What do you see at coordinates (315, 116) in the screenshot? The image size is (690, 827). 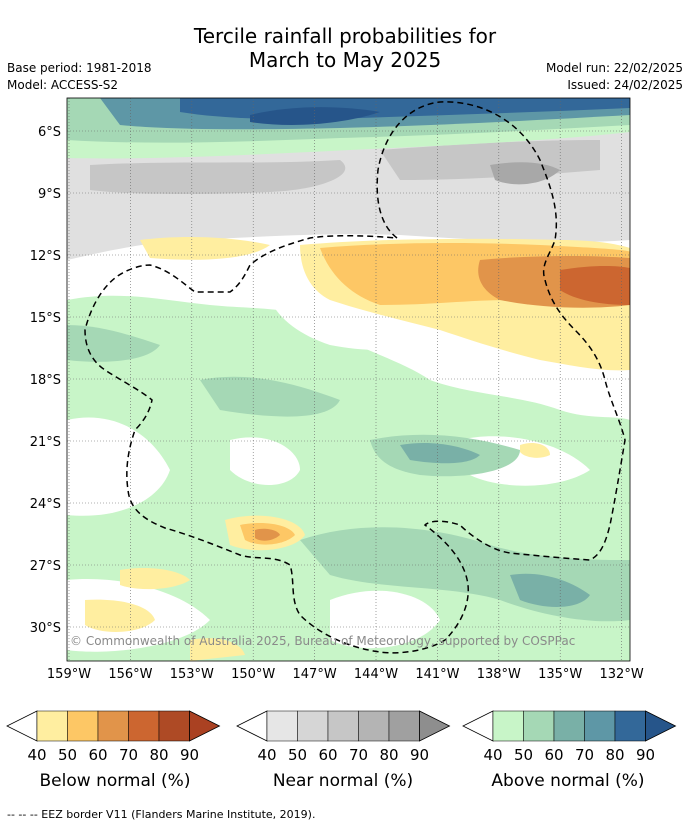 I see `above-90-north` at bounding box center [315, 116].